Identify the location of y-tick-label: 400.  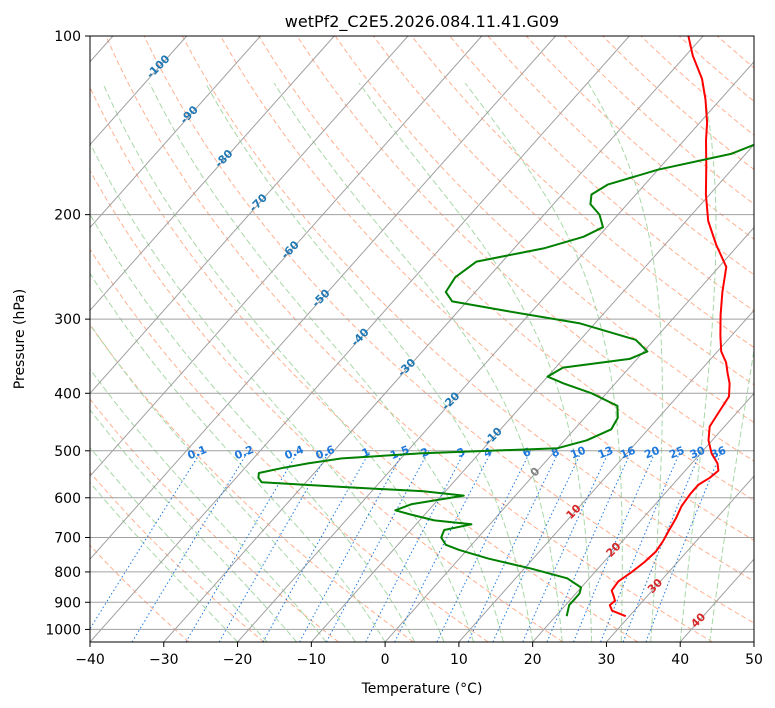
(67, 394).